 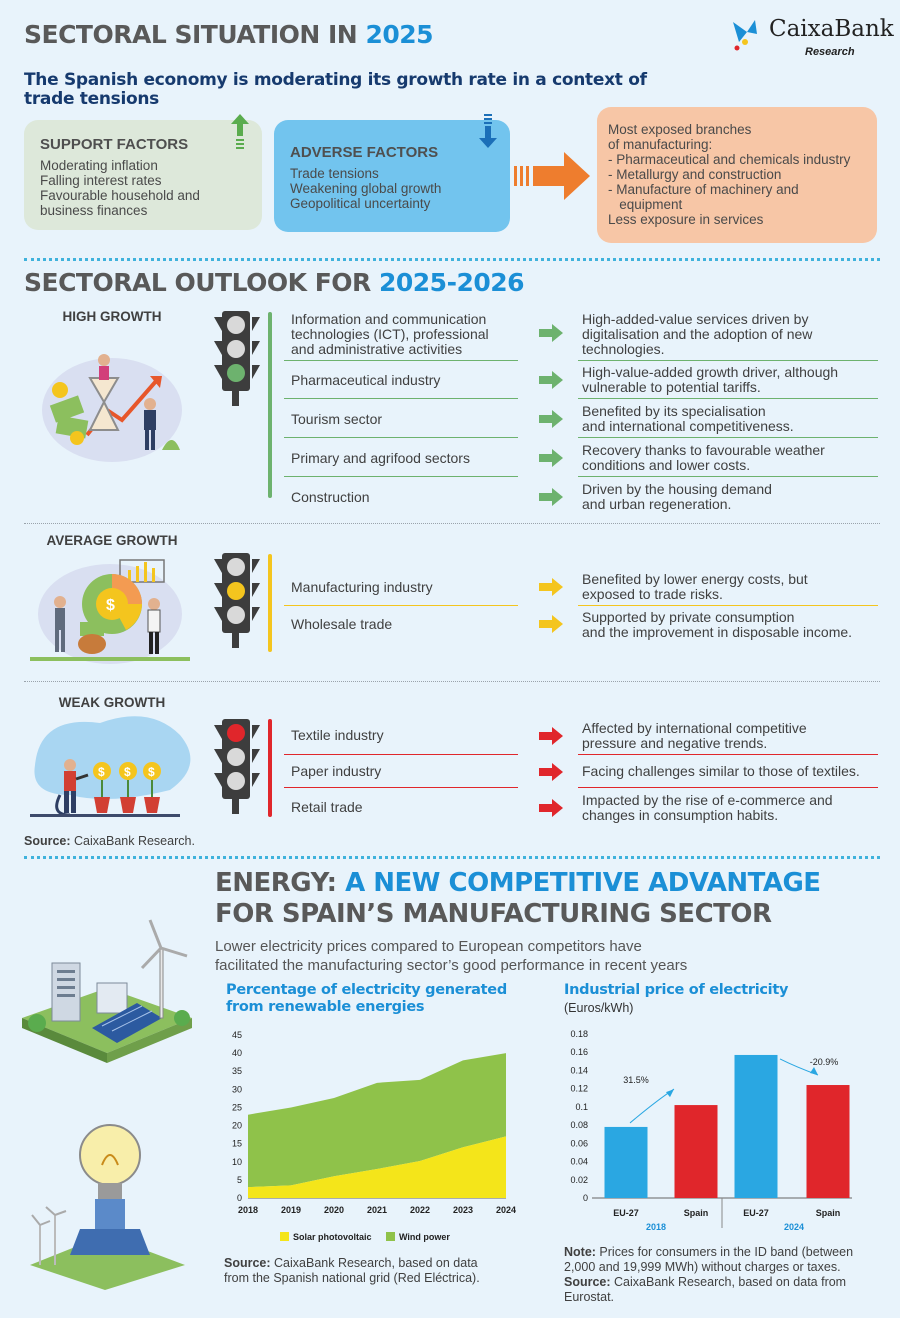 I want to click on weak-growth-label: WEAK GROWTH, so click(x=112, y=702).